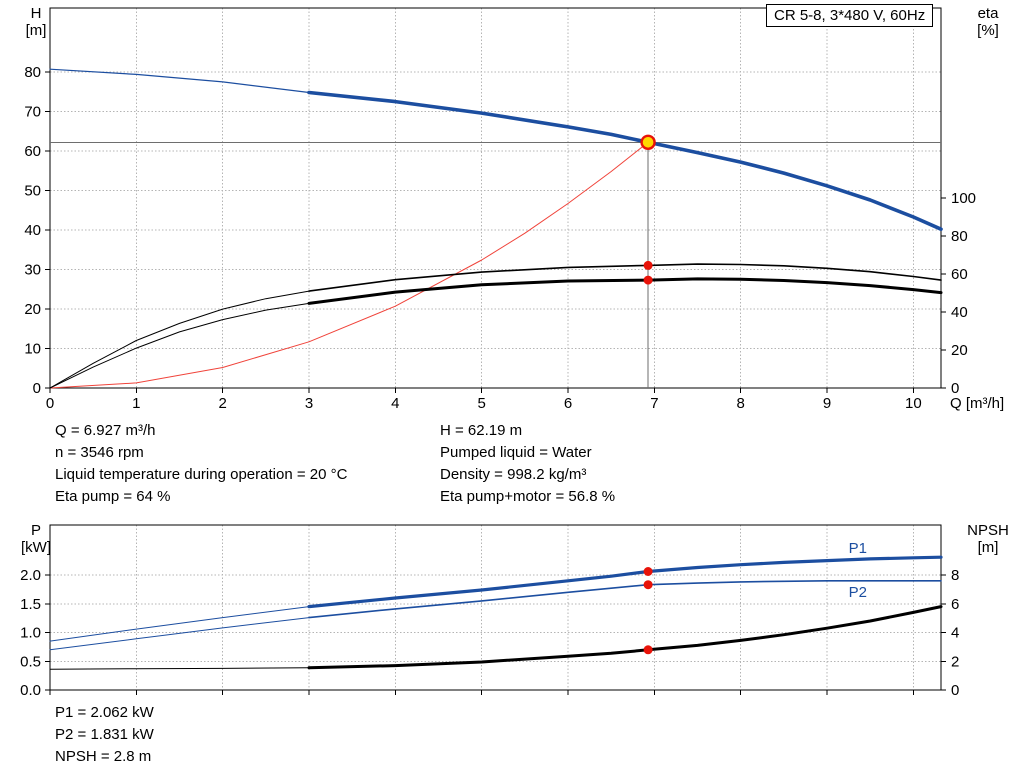 The width and height of the screenshot is (1024, 781). I want to click on h-curve-extension, so click(179, 81).